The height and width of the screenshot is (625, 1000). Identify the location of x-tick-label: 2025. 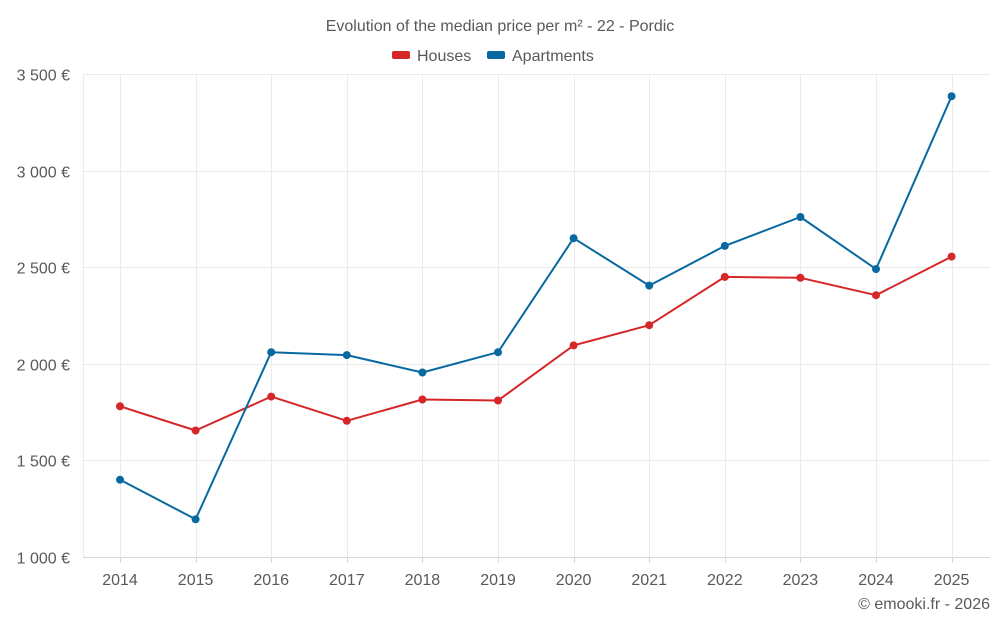
(952, 580).